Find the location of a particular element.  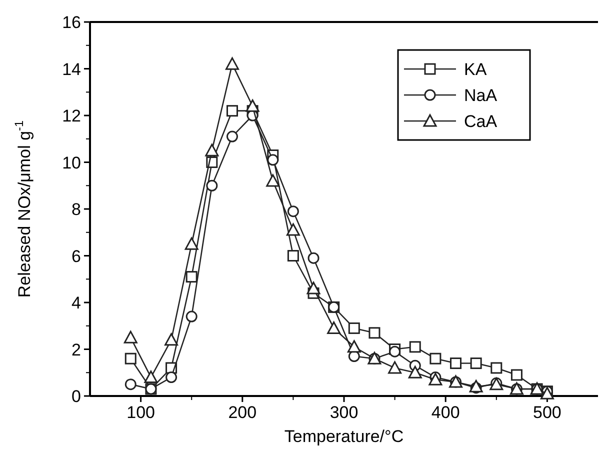

x-tick-label: 500 is located at coordinates (547, 412).